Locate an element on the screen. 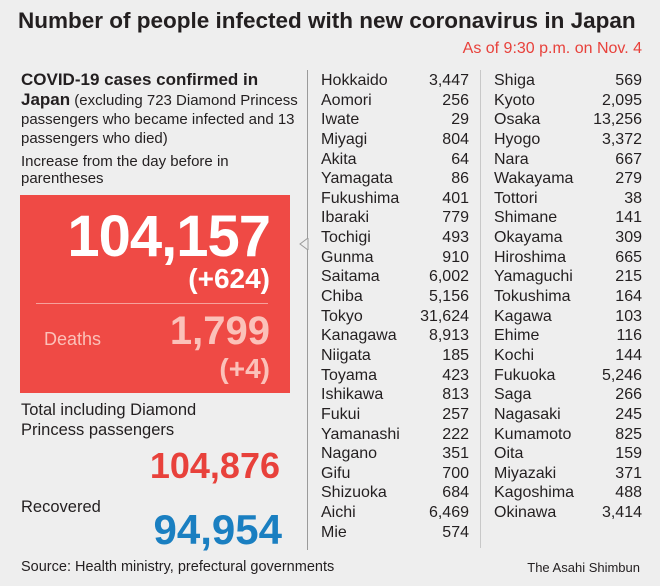 The width and height of the screenshot is (660, 586). prefecture-value: 825 is located at coordinates (628, 434).